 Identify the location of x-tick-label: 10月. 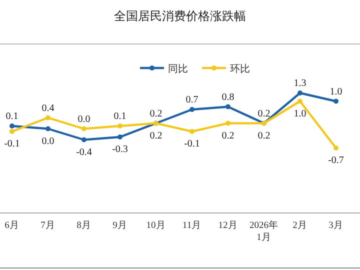
(156, 225).